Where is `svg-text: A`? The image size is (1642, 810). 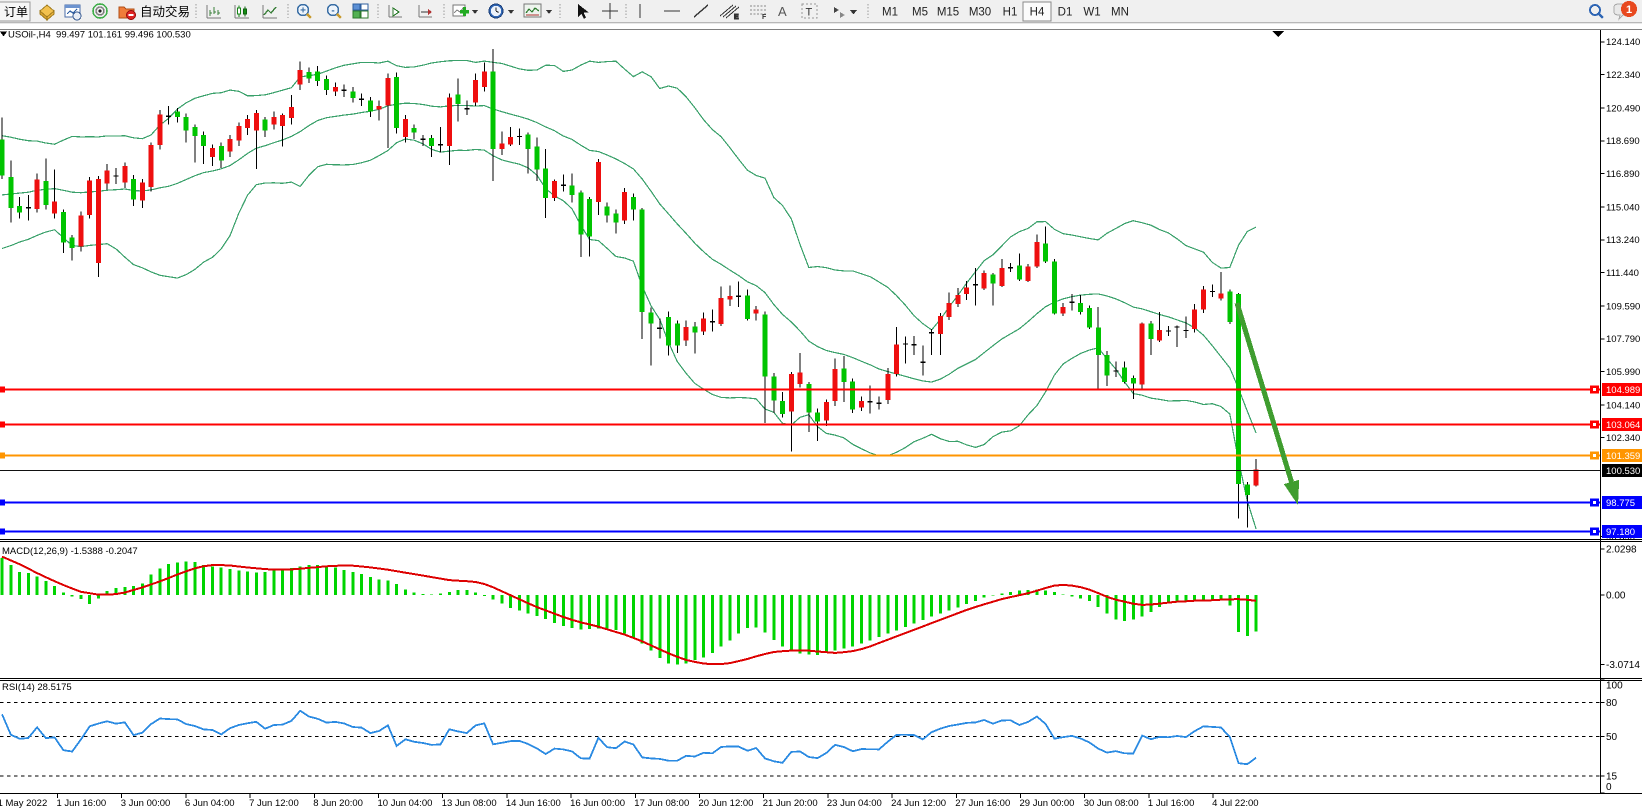 svg-text: A is located at coordinates (782, 11).